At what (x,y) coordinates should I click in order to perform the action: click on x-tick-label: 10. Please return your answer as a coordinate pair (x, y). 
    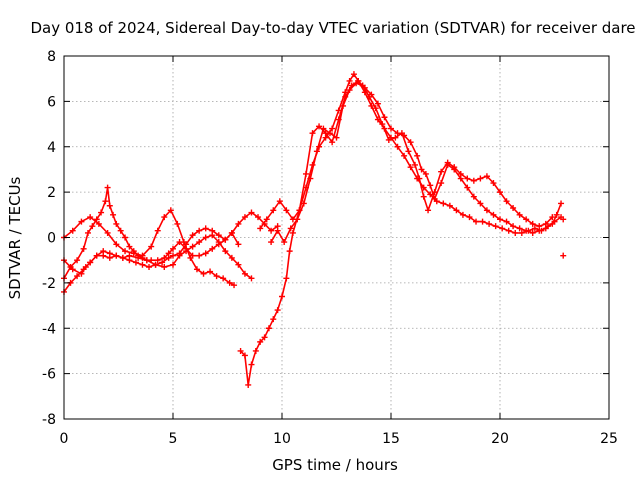
    Looking at the image, I should click on (282, 439).